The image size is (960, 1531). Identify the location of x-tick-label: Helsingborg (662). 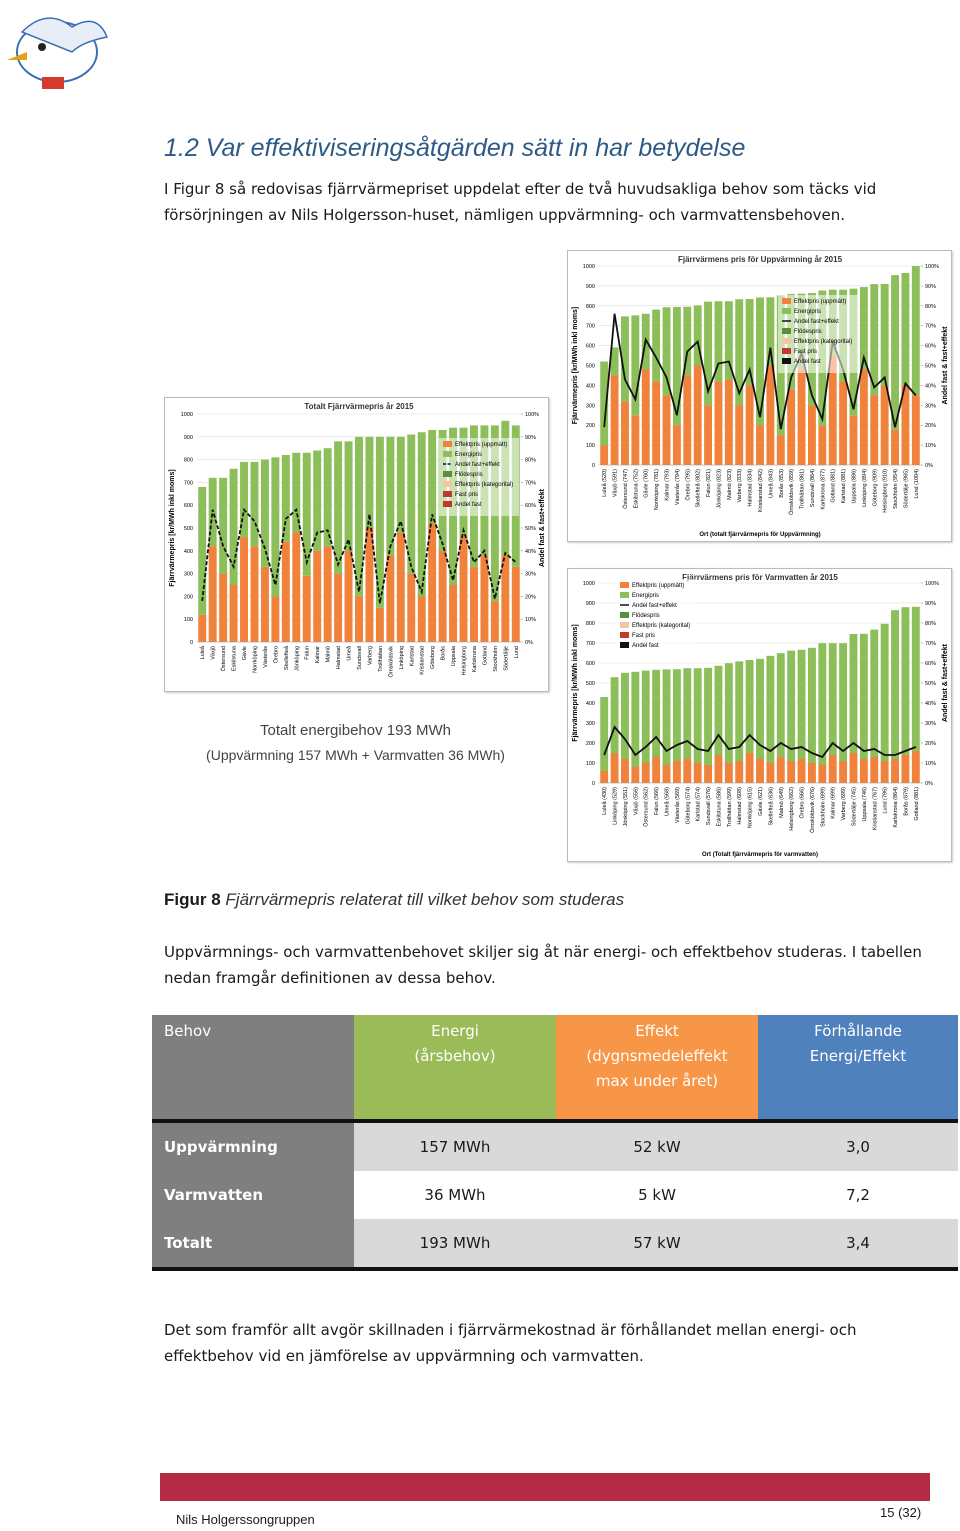
(792, 809).